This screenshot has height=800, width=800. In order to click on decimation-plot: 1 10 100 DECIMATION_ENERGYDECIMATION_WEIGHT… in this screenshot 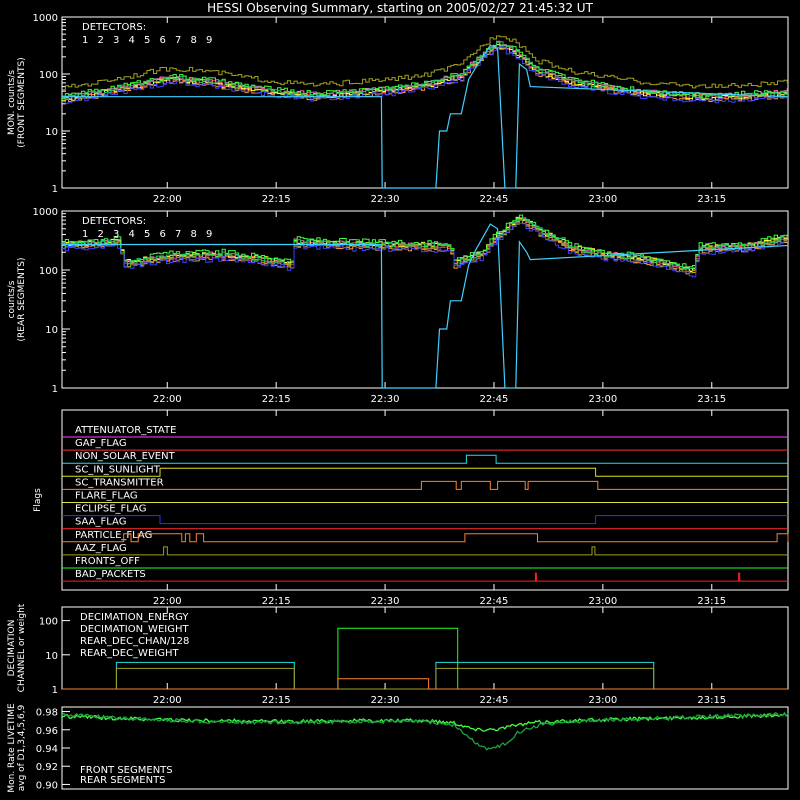, I will do `click(397, 654)`.